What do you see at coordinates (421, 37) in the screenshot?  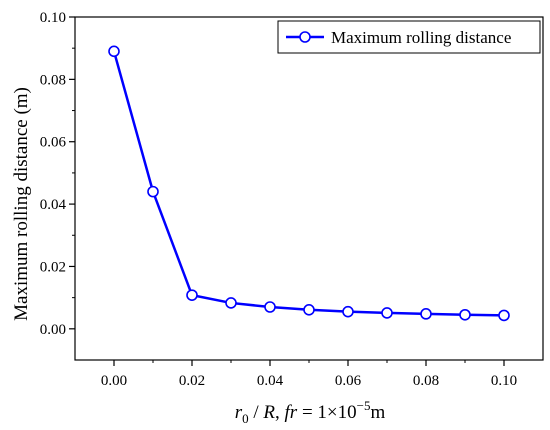 I see `legend-label: Maximum rolling distance` at bounding box center [421, 37].